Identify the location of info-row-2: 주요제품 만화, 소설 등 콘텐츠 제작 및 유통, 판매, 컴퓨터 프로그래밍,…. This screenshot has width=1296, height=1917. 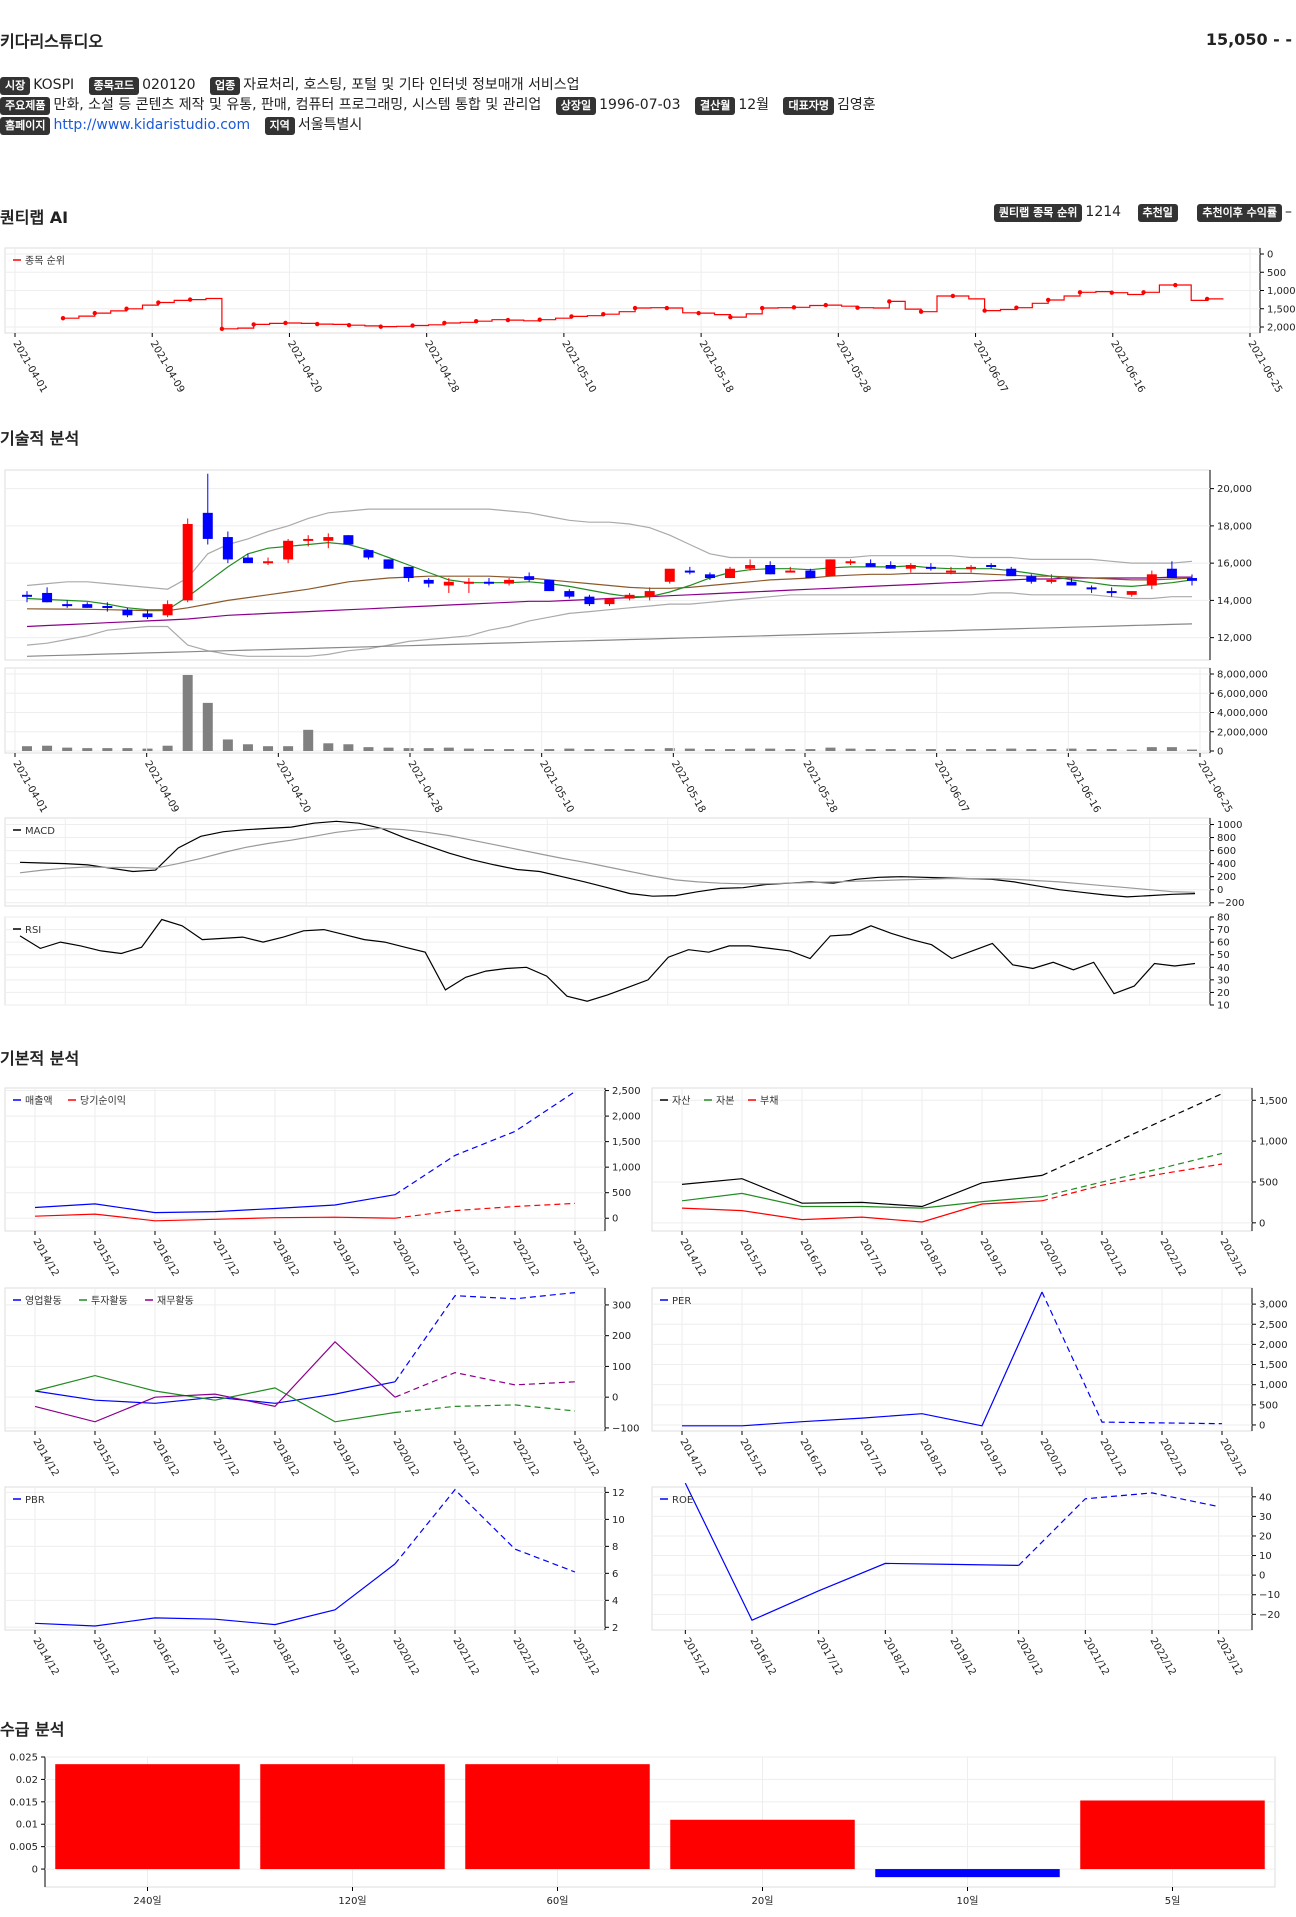
(443, 105).